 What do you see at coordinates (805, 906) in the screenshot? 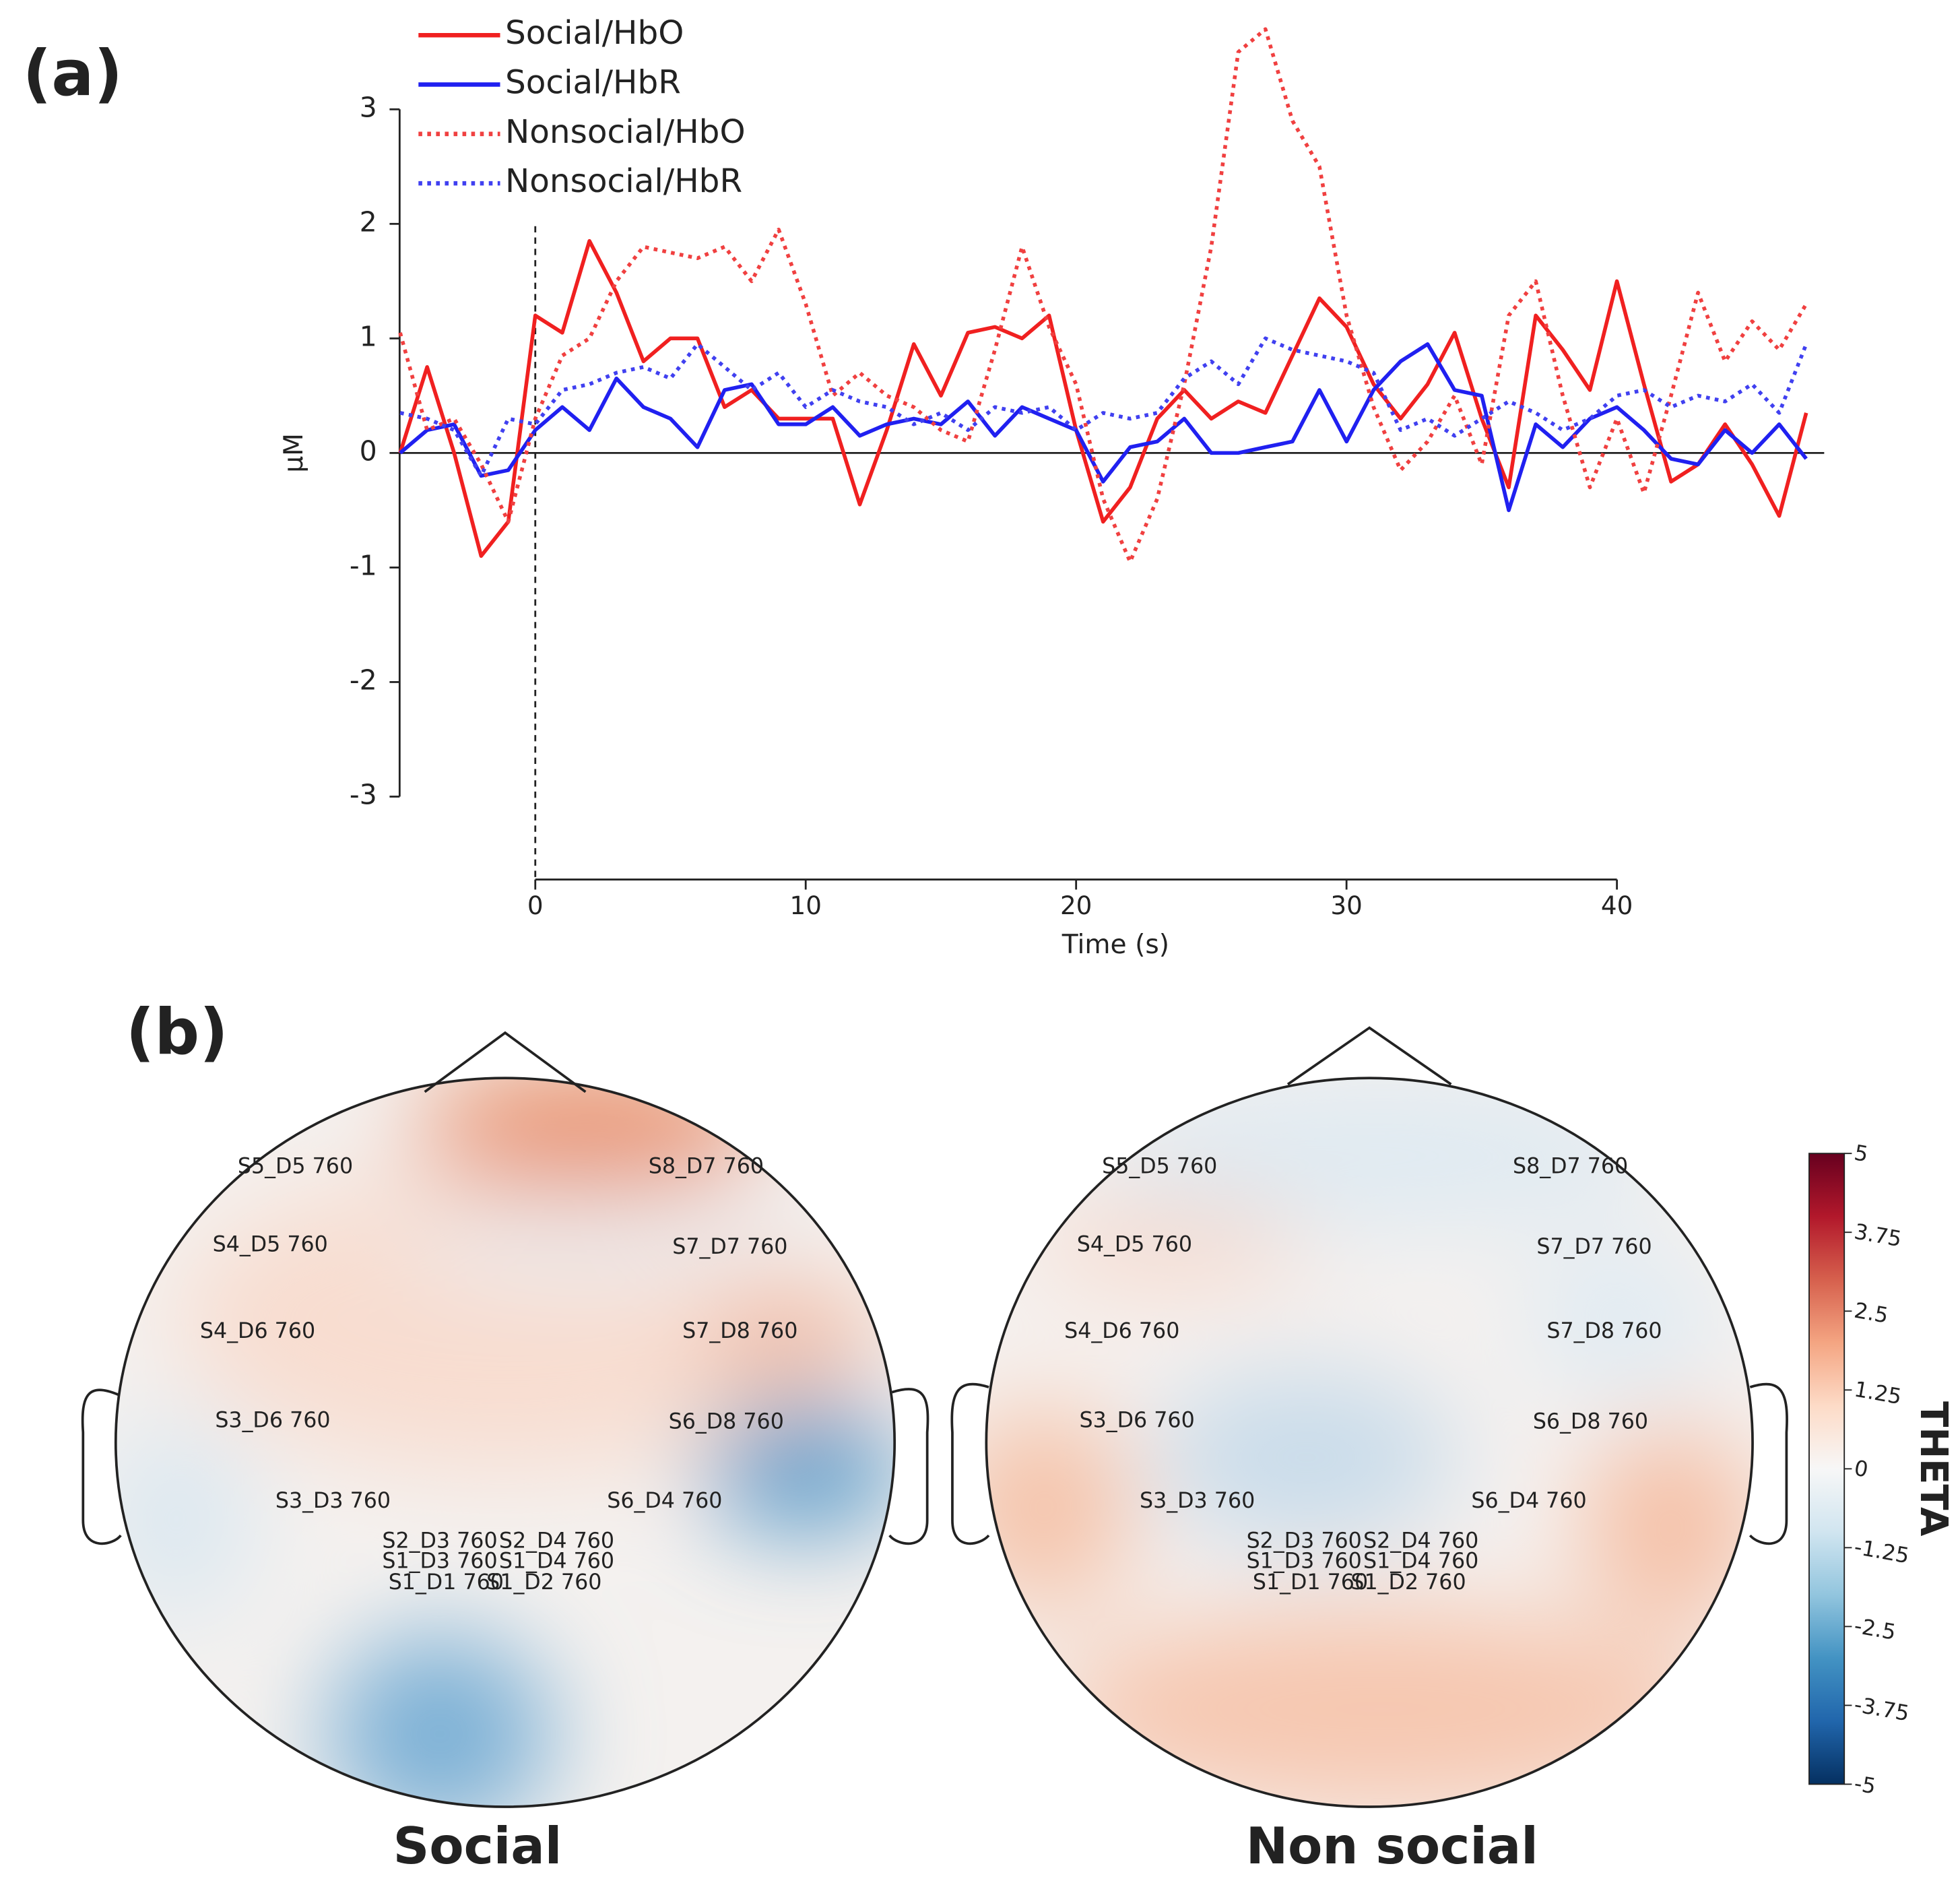
I see `x-tick-label: 10` at bounding box center [805, 906].